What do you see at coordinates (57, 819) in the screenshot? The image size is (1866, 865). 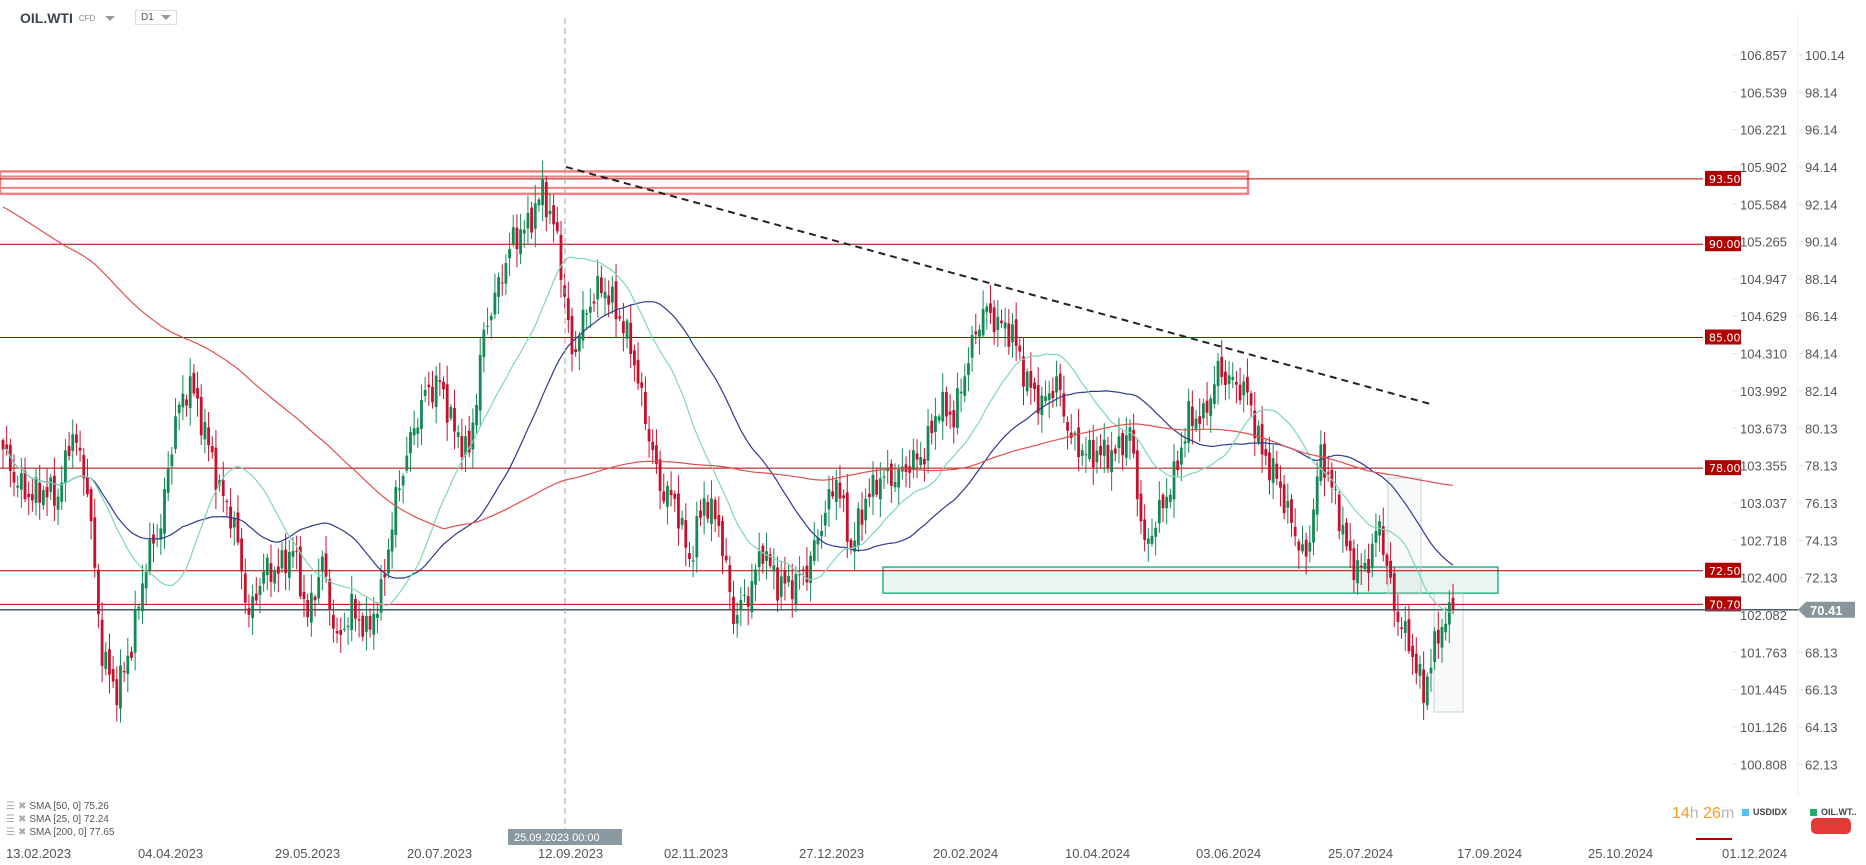 I see `indicator-sma-25: ☰ ✖ SMA [25, 0] 72.24` at bounding box center [57, 819].